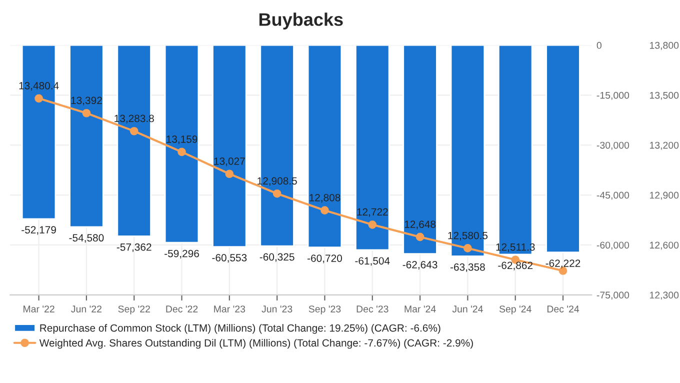 This screenshot has height=383, width=680. Describe the element at coordinates (325, 259) in the screenshot. I see `data-label: -60,720` at that location.